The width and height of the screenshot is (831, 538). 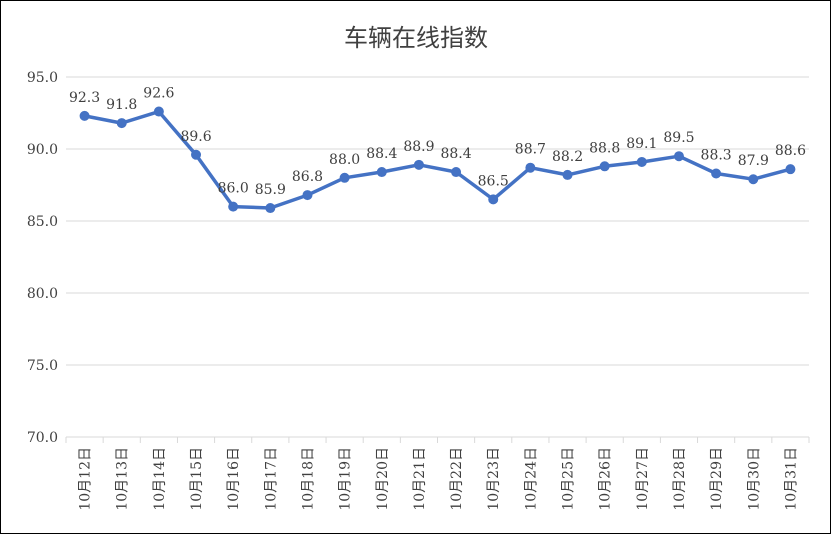 What do you see at coordinates (158, 94) in the screenshot?
I see `data-label: 92.6` at bounding box center [158, 94].